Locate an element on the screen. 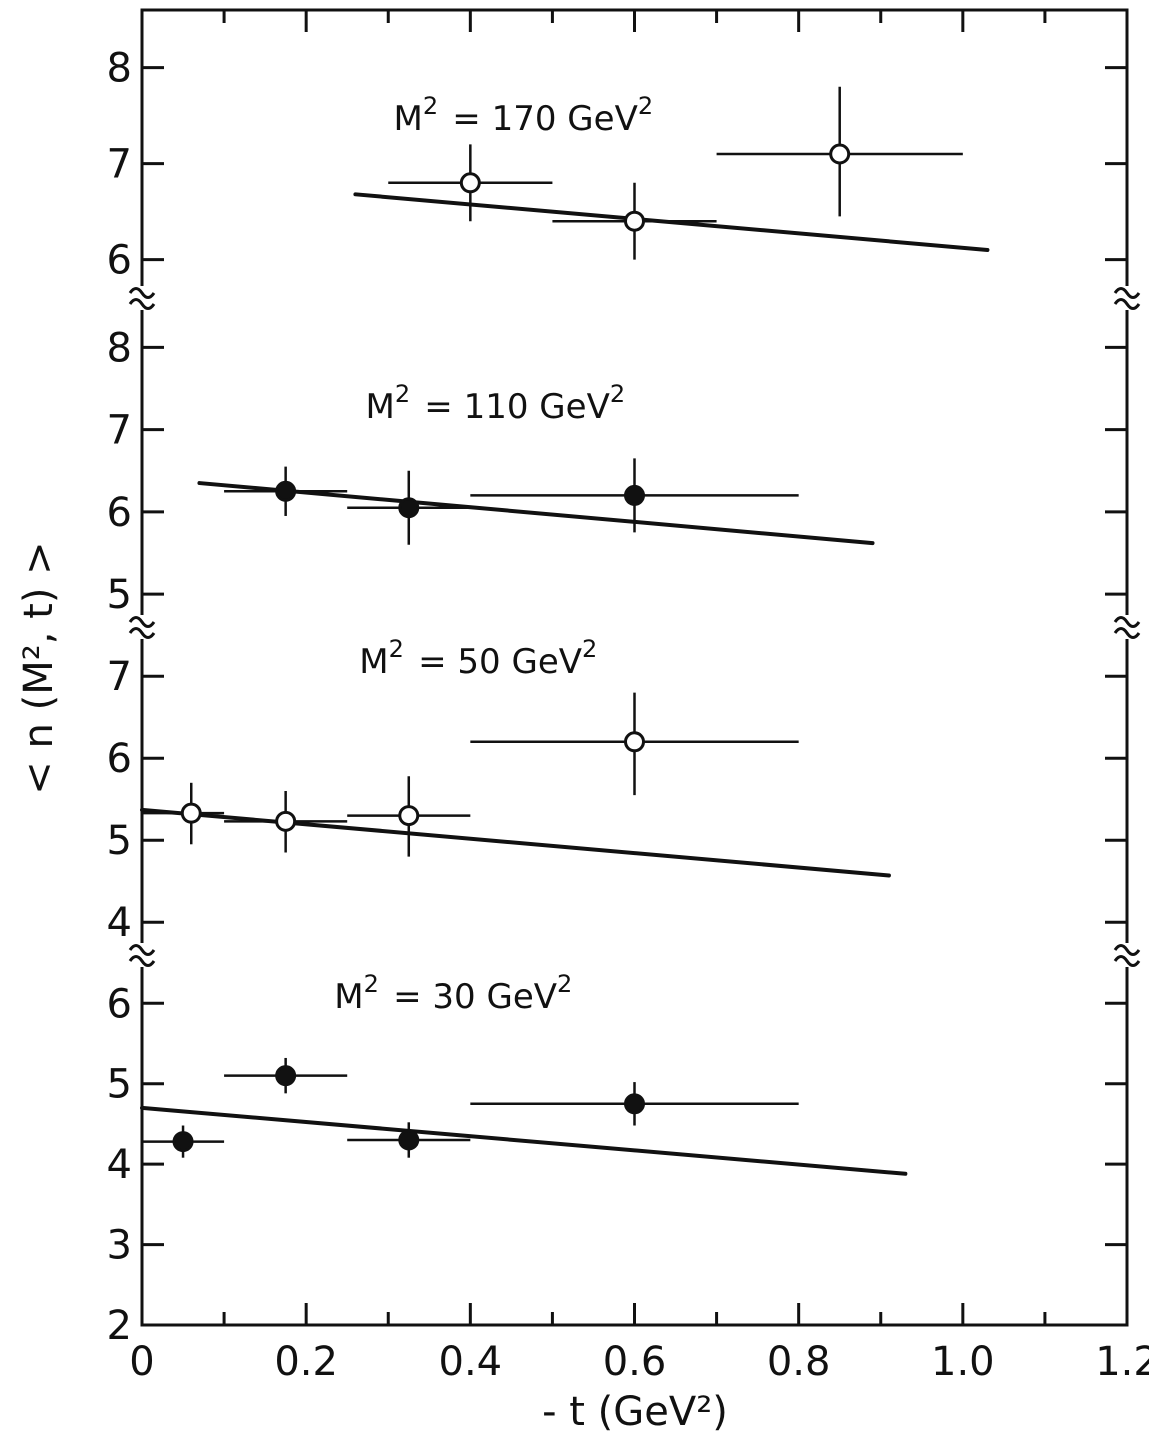  y-axis-title: < n (M², t) > is located at coordinates (39, 667).